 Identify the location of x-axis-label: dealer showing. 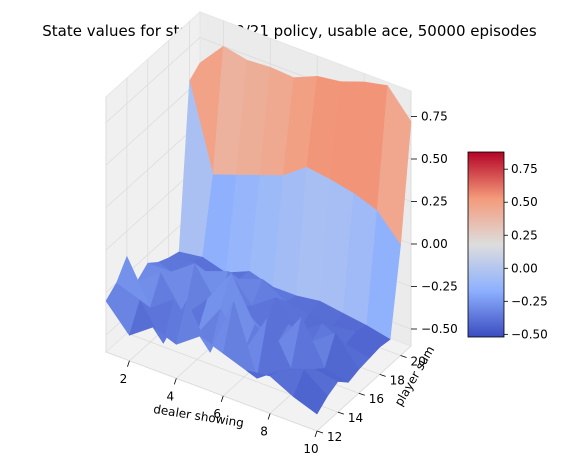
(198, 416).